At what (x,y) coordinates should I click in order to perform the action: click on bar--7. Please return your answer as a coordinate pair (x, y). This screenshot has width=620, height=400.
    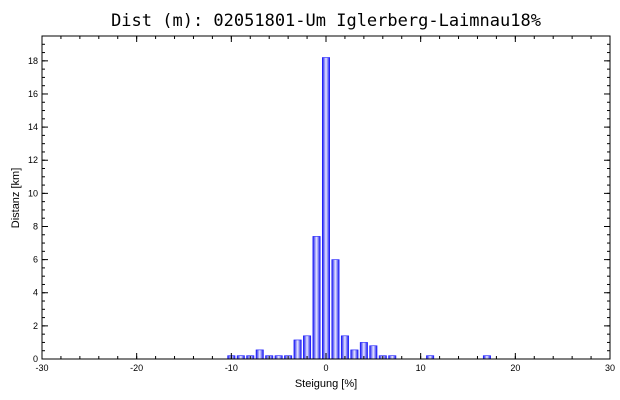
    Looking at the image, I should click on (259, 354).